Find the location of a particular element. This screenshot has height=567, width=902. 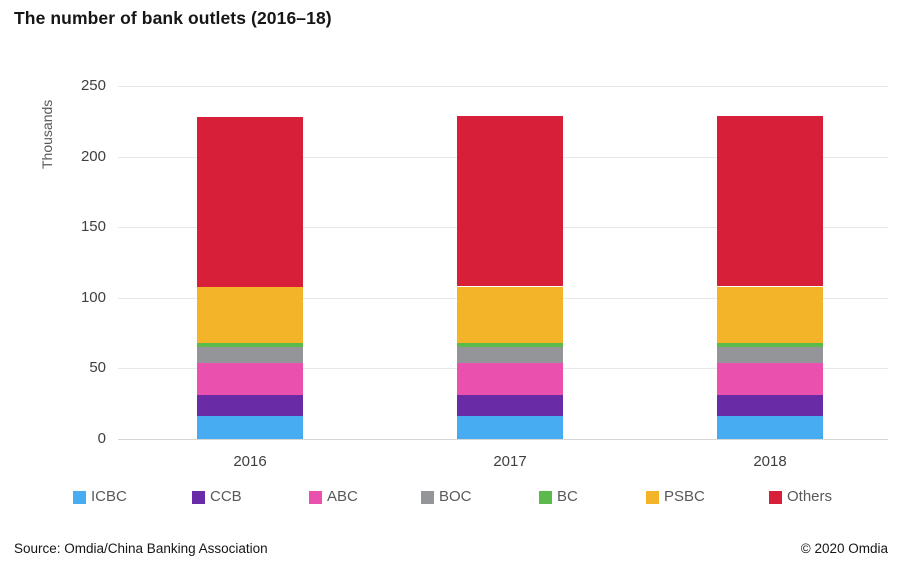

y-axis-label: Thousands is located at coordinates (47, 134).